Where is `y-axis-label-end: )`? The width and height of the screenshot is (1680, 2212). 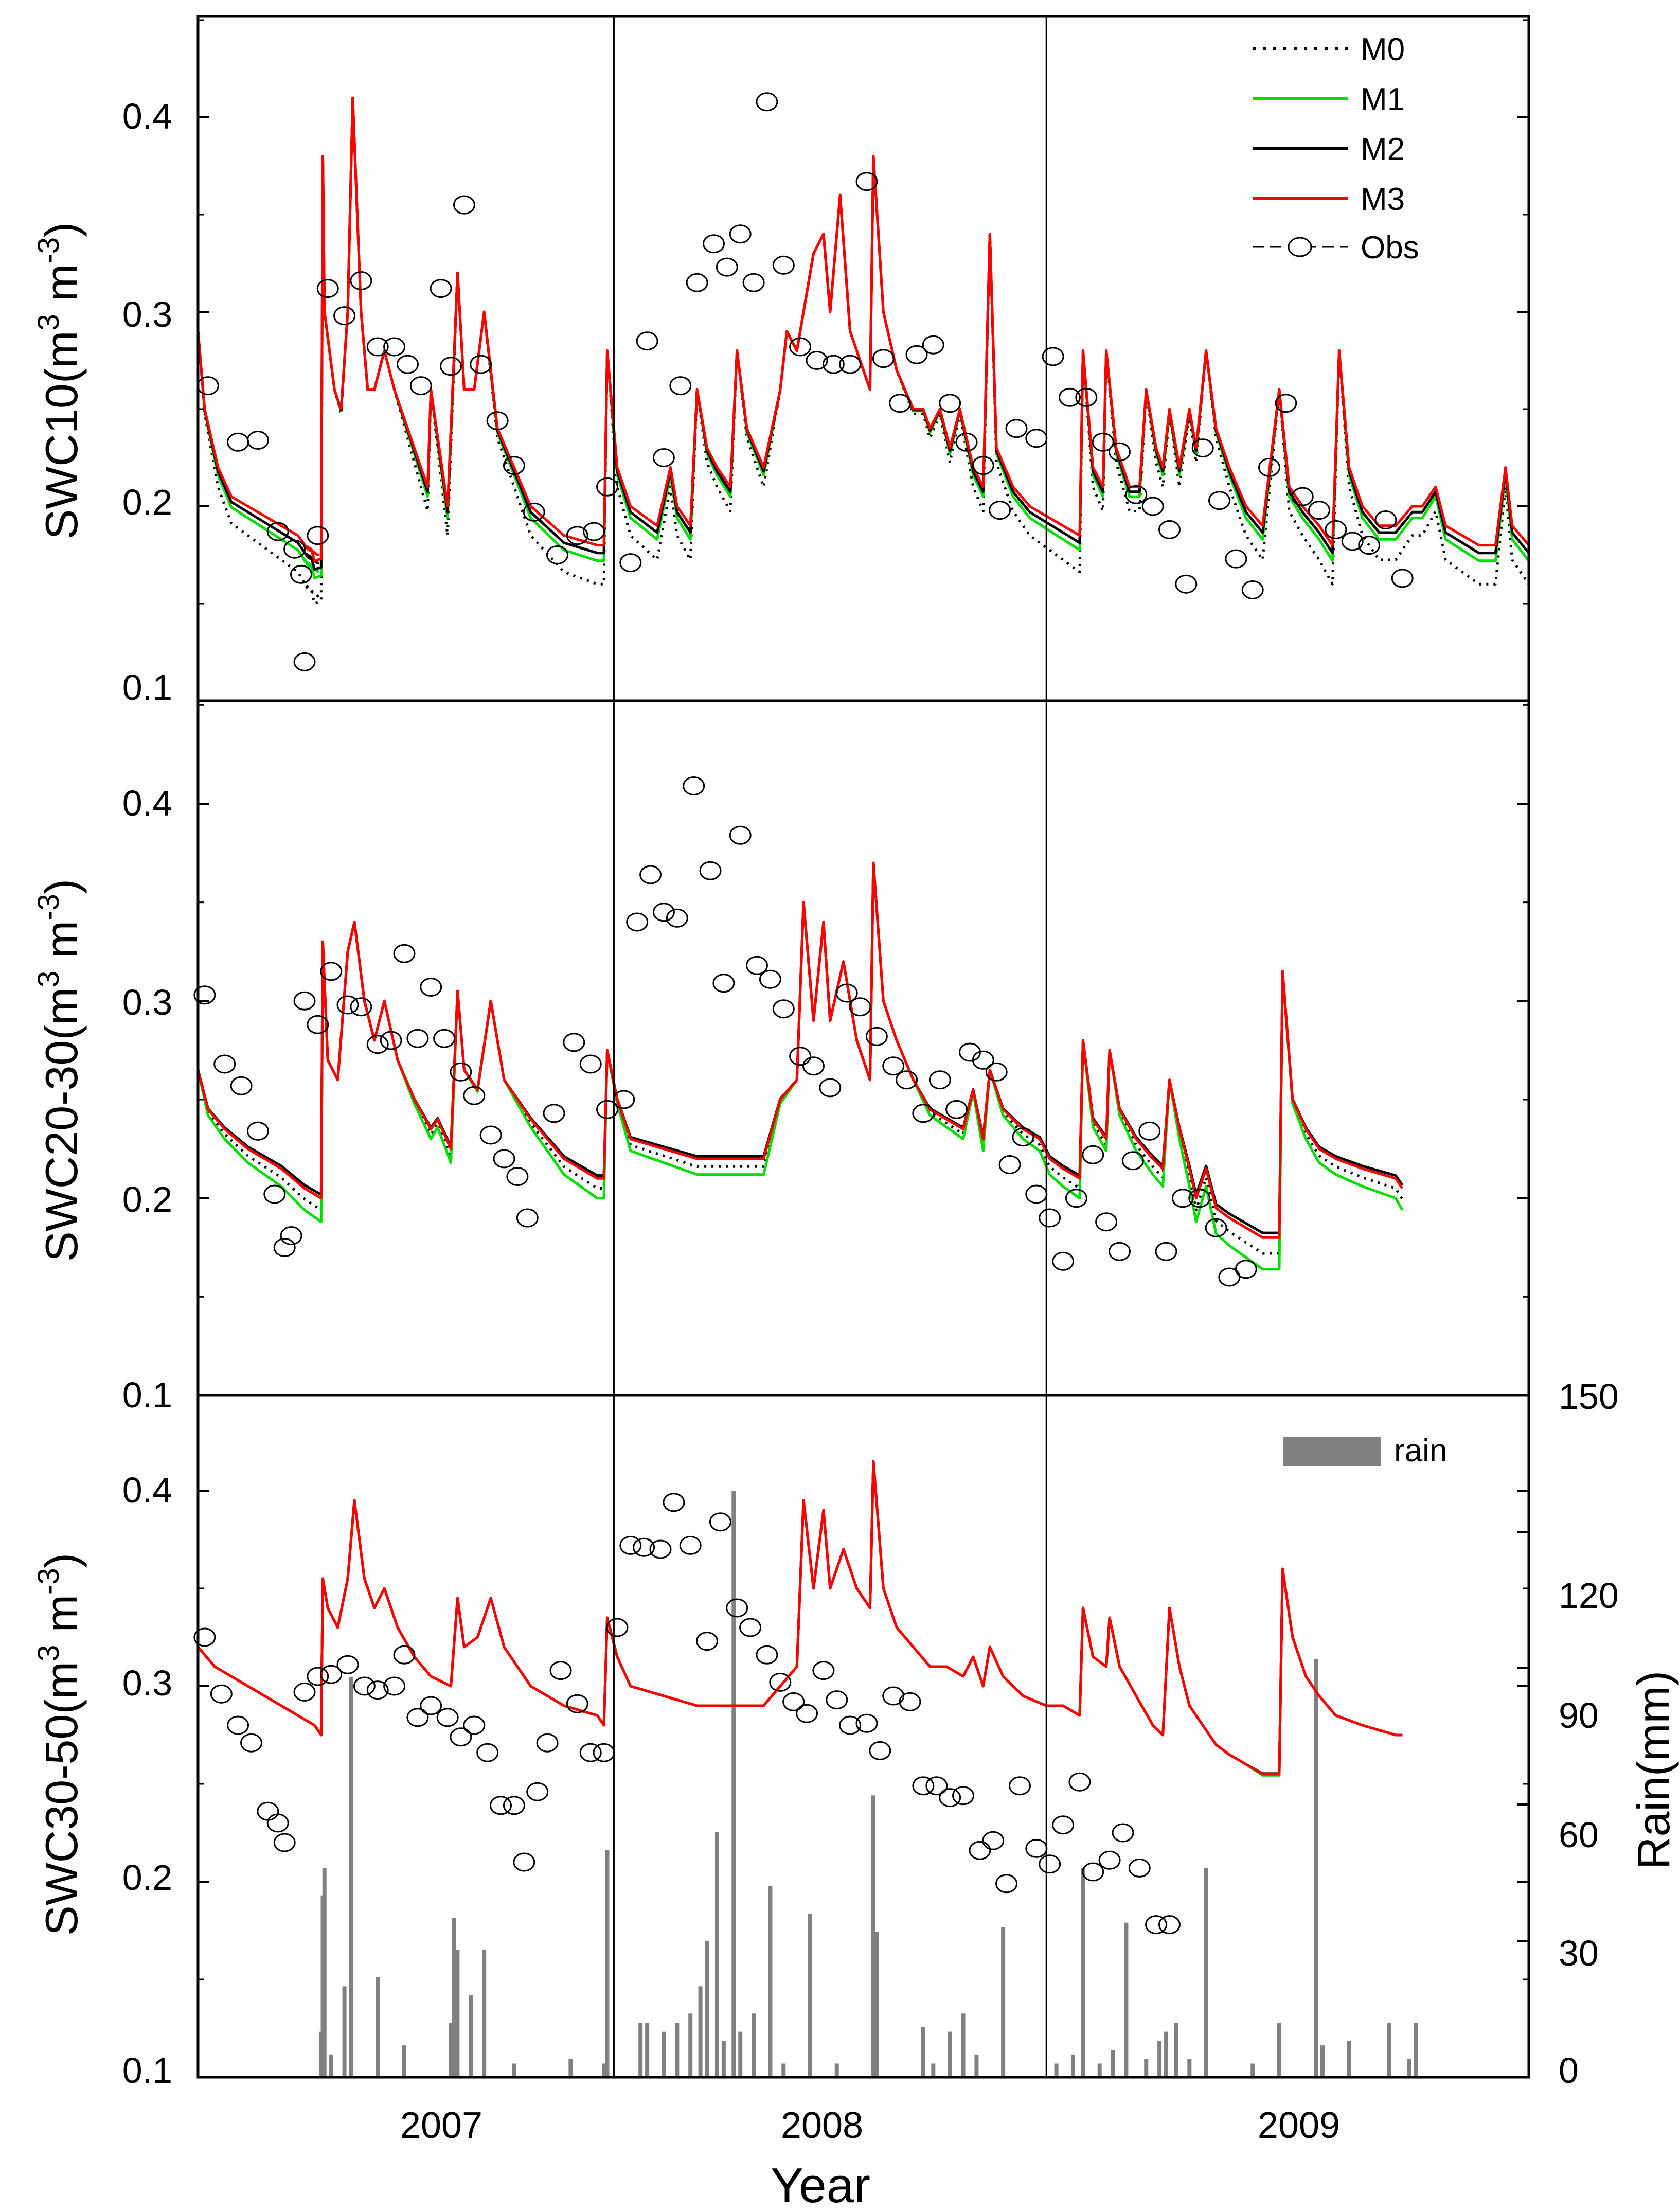 y-axis-label-end: ) is located at coordinates (61, 1560).